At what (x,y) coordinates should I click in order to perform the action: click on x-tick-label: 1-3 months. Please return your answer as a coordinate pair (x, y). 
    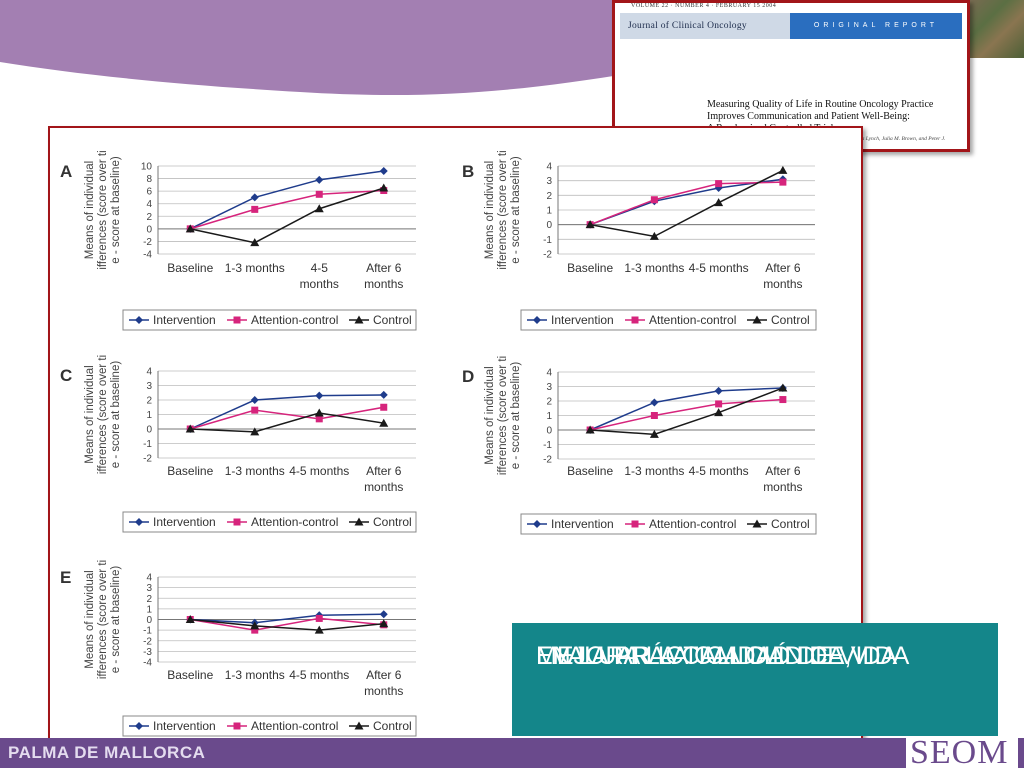
    Looking at the image, I should click on (255, 471).